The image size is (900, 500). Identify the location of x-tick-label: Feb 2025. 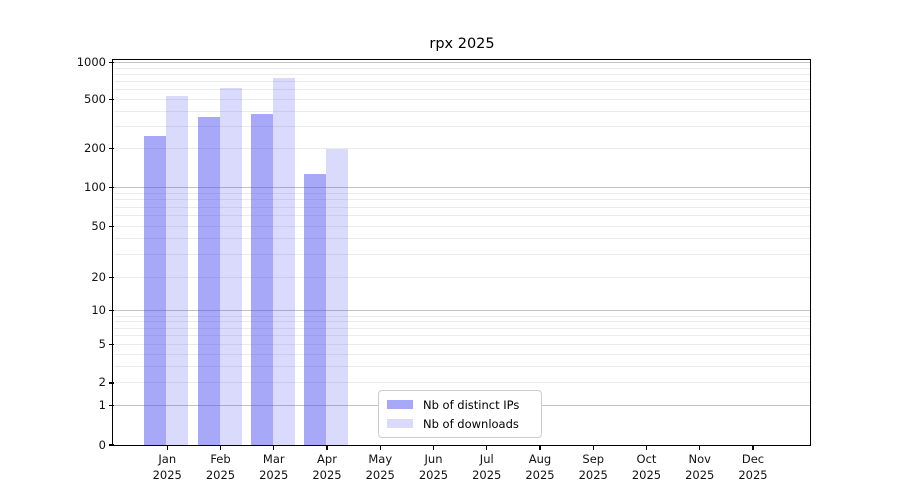
(221, 467).